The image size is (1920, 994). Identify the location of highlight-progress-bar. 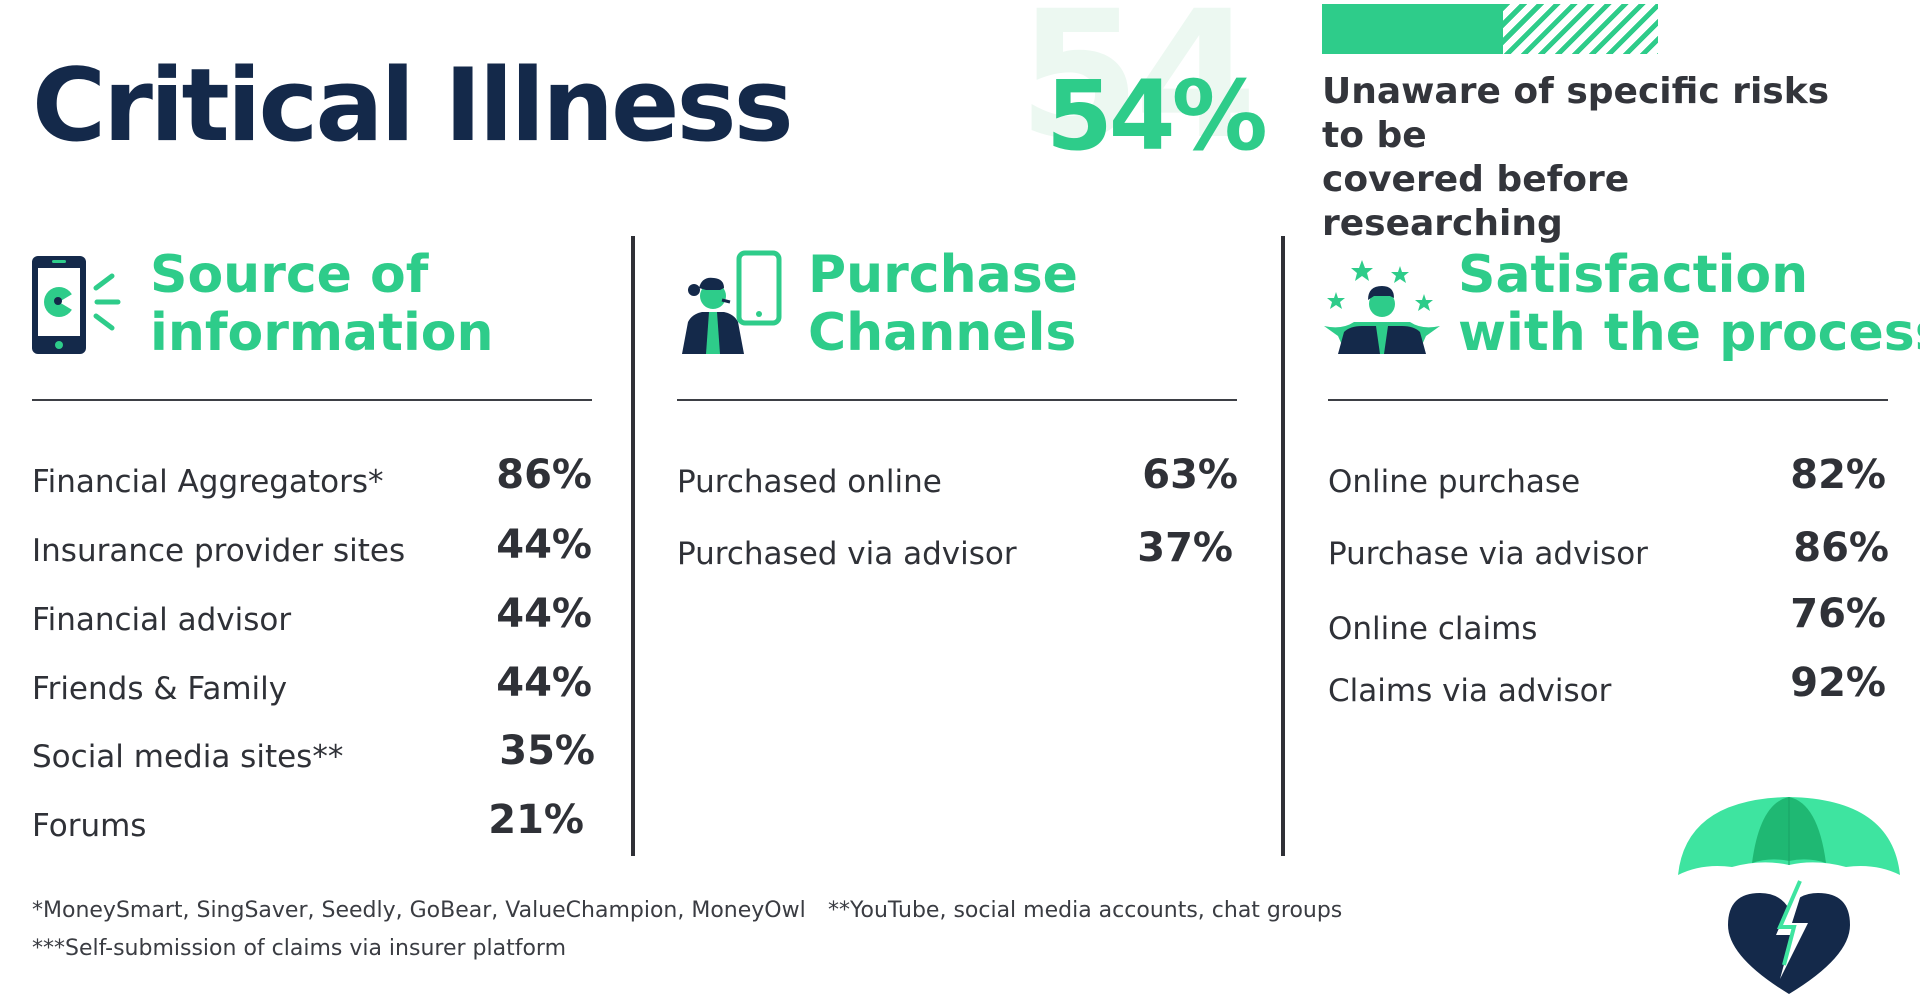
(1490, 29).